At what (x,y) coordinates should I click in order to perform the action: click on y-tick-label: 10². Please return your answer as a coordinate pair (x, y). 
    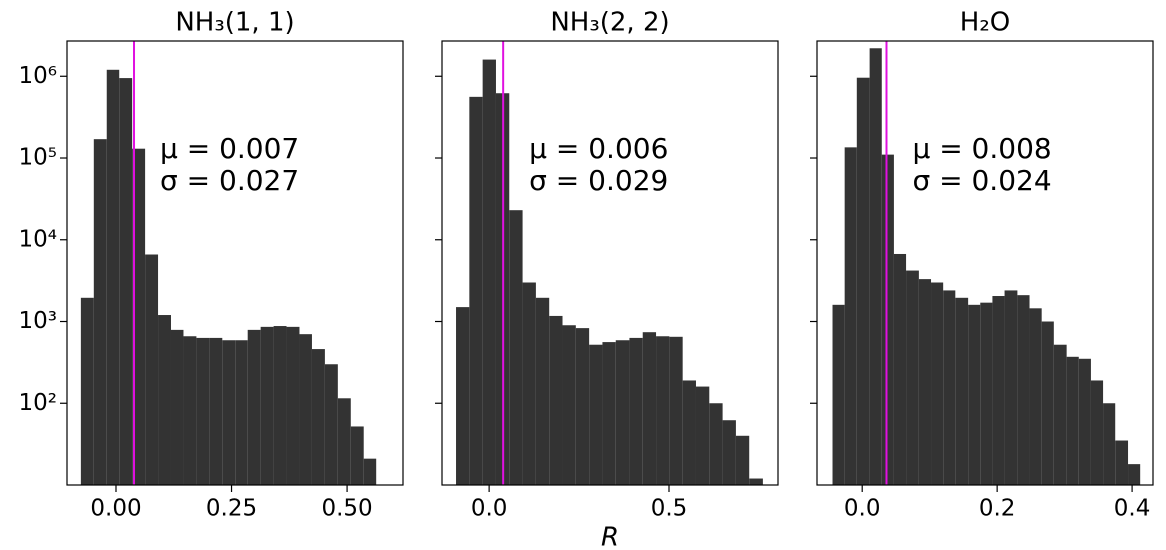
    Looking at the image, I should click on (38, 403).